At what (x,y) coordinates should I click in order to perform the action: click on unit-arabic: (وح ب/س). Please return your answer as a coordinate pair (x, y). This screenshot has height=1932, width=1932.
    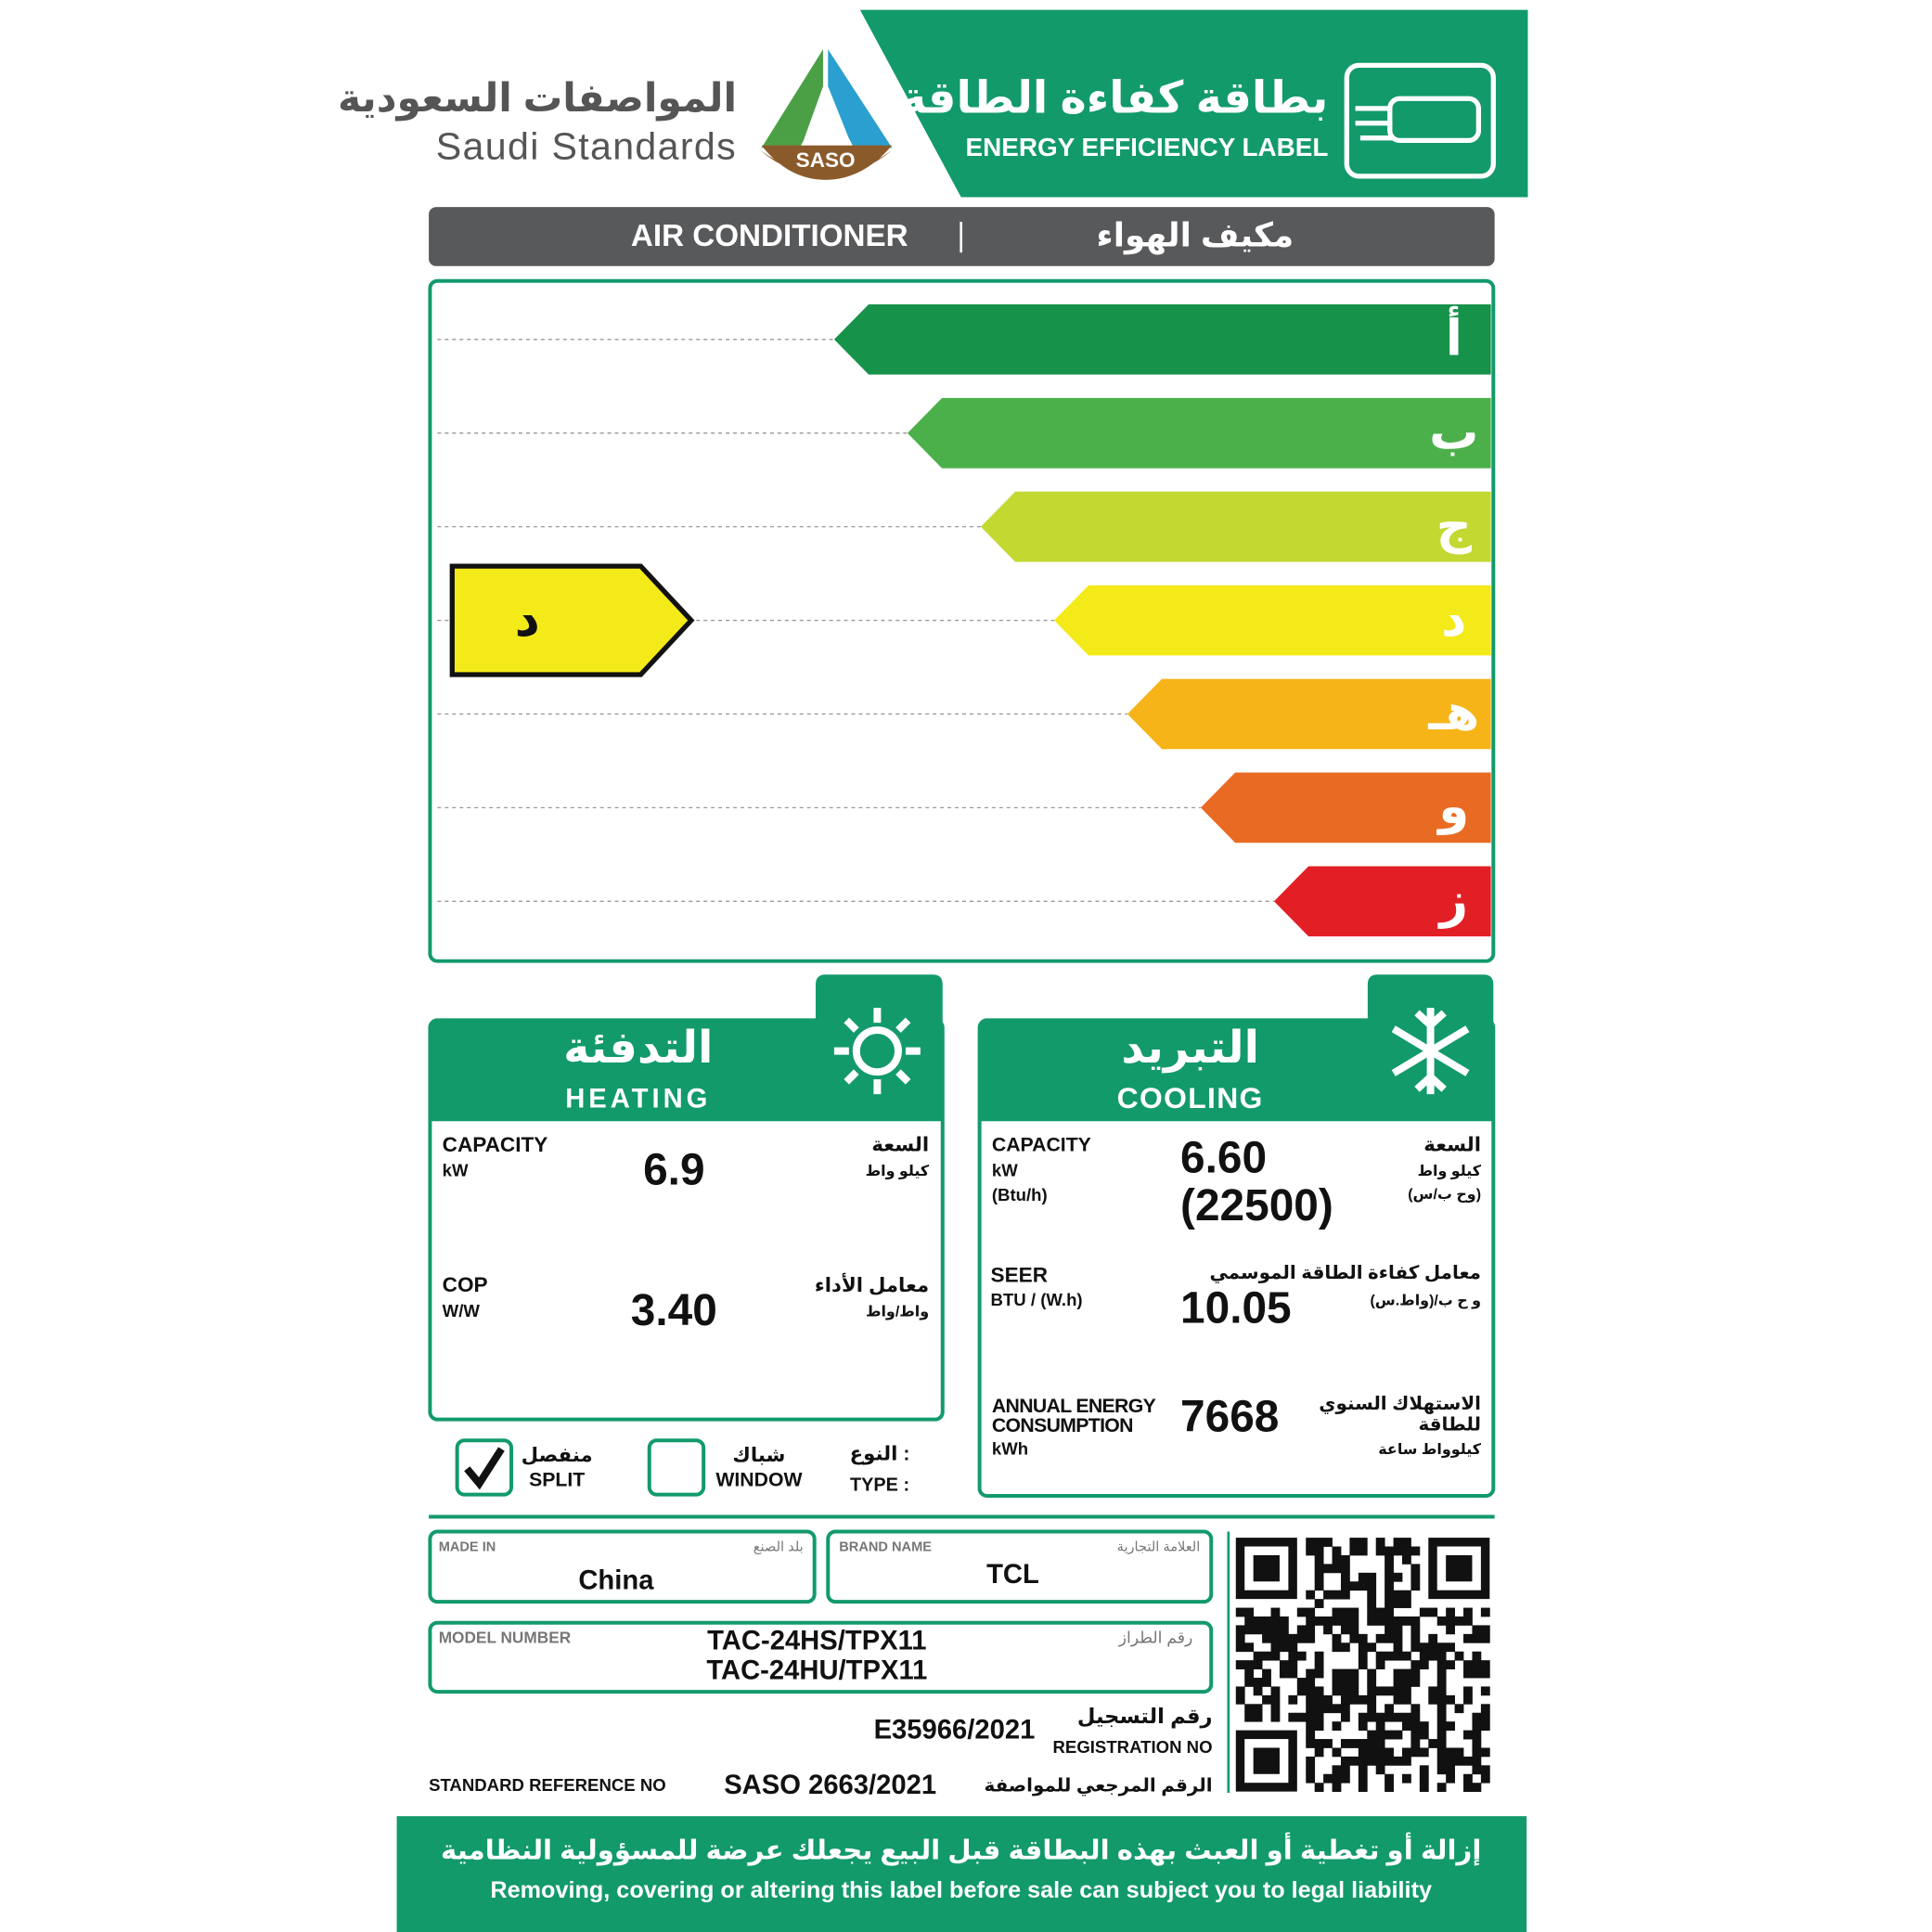
    Looking at the image, I should click on (1445, 1195).